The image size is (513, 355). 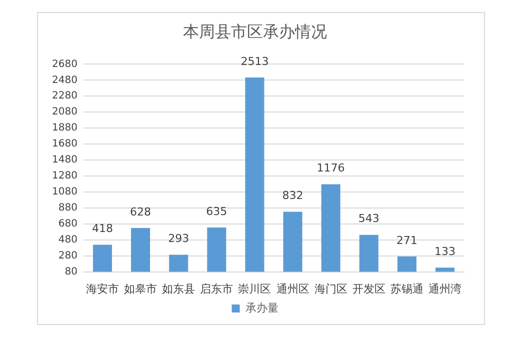 I want to click on x-tick-label: 通州湾, so click(x=445, y=289).